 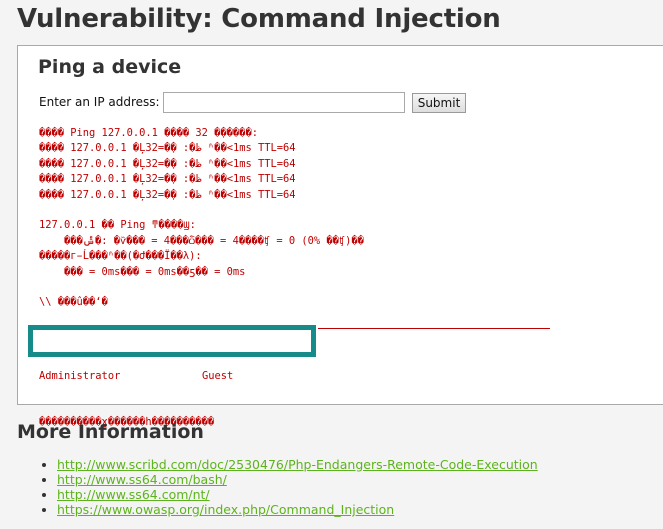 I want to click on user-accounts-row: Administrator Guest, so click(x=136, y=376).